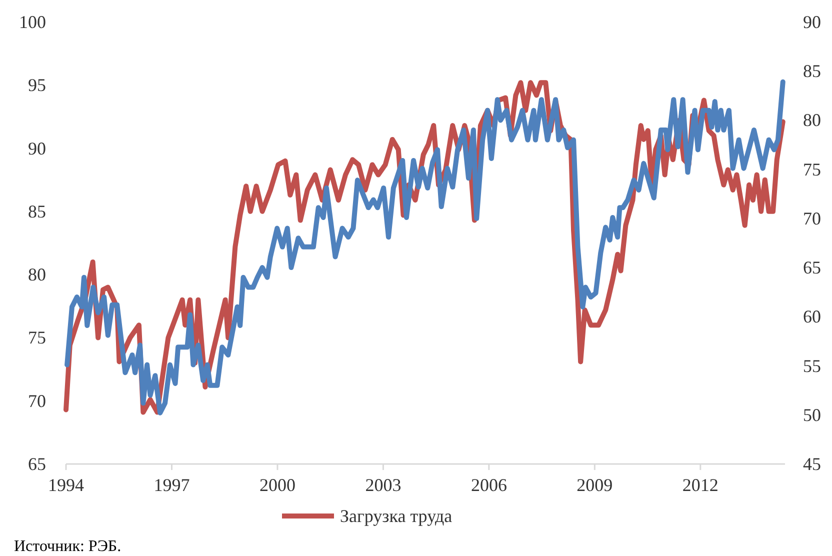 The image size is (832, 556). Describe the element at coordinates (812, 71) in the screenshot. I see `y2-tick-label: 85` at that location.